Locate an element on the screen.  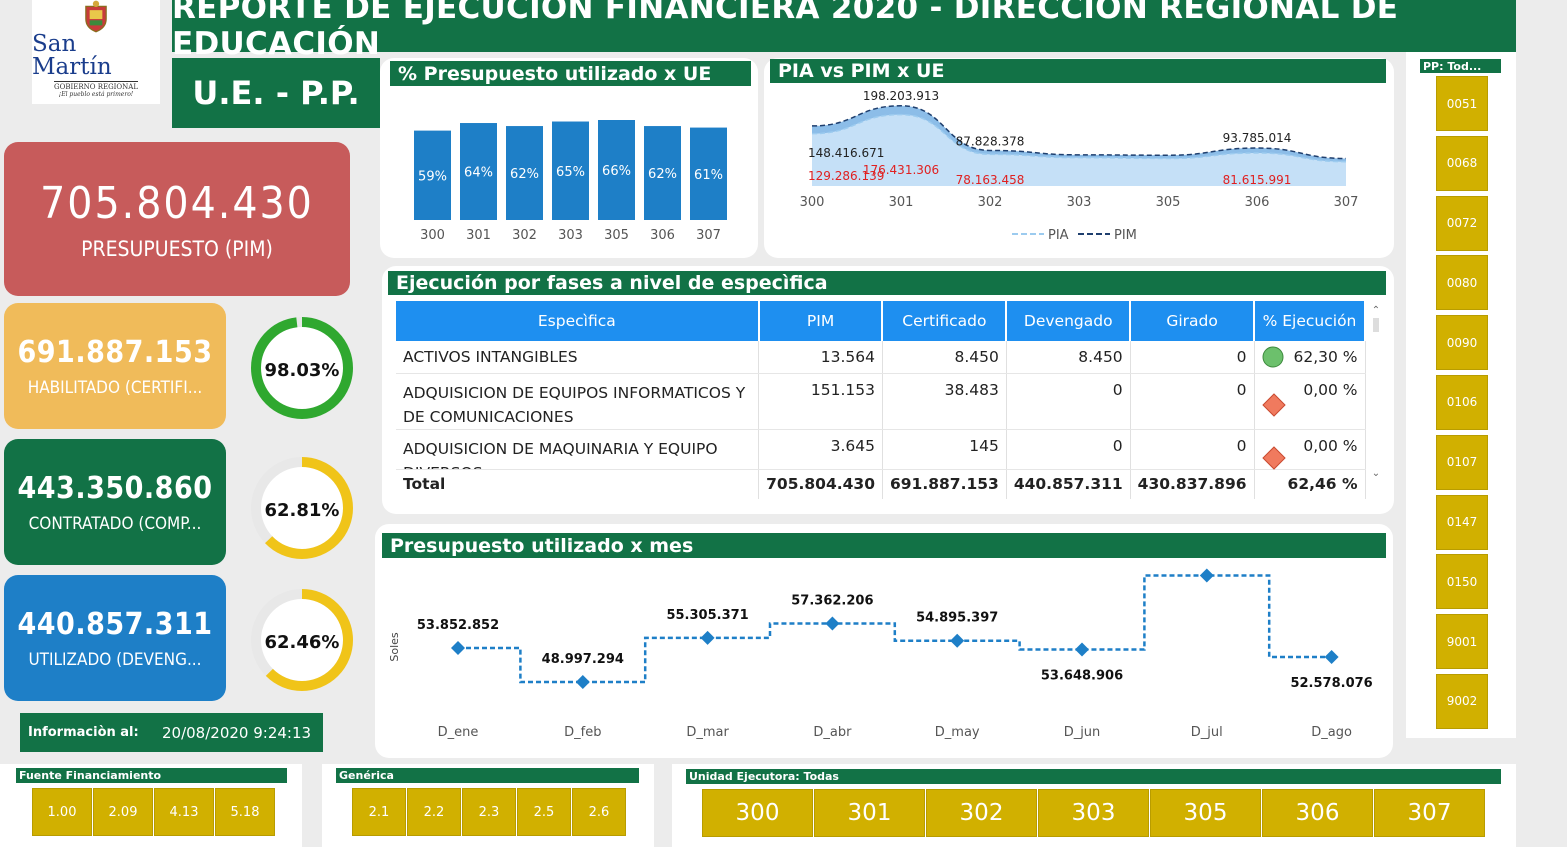
pp-option-0080: 0080 is located at coordinates (1462, 283).